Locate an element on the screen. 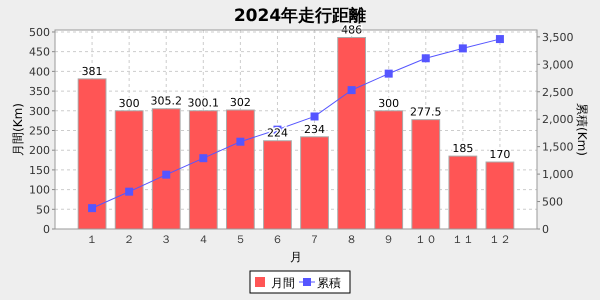 The width and height of the screenshot is (600, 300). y2-tick-label: 2,000 is located at coordinates (558, 119).